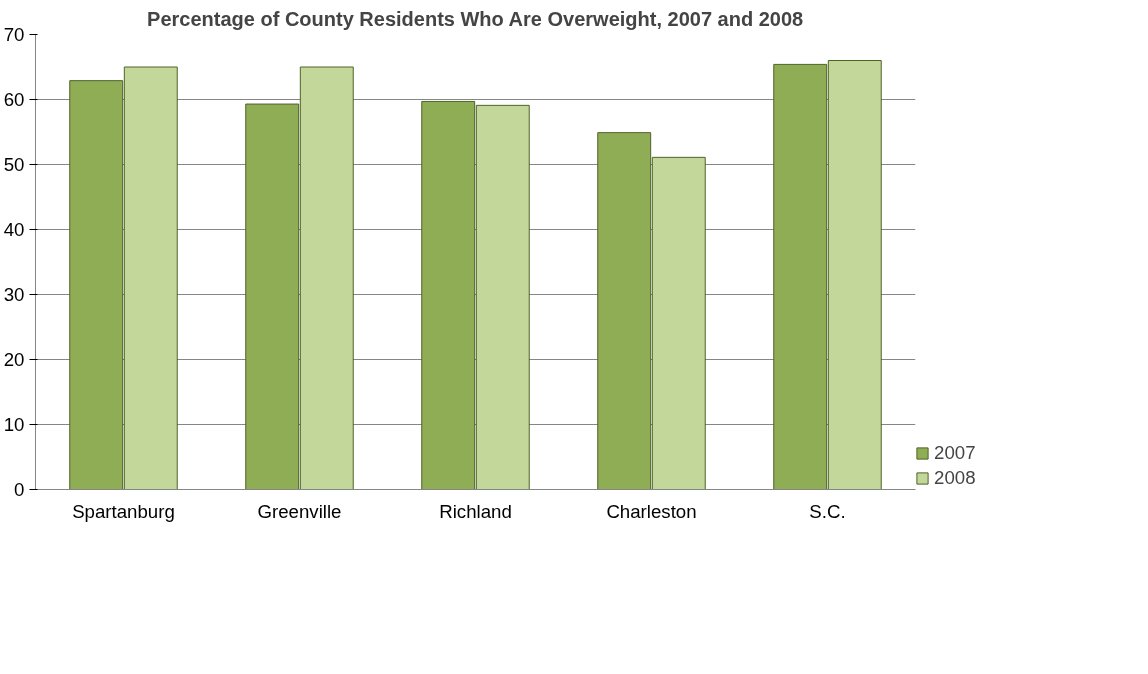  What do you see at coordinates (14, 99) in the screenshot?
I see `y-tick-label: 60` at bounding box center [14, 99].